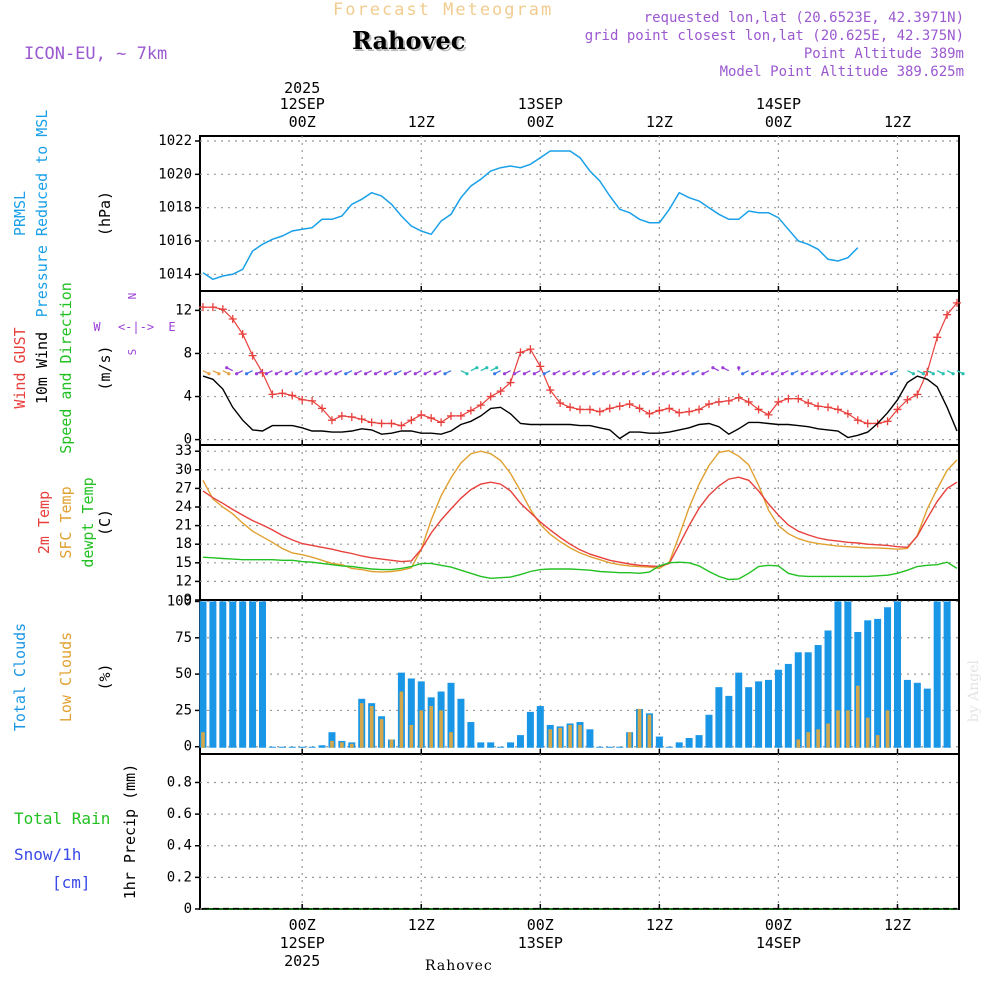 The image size is (1000, 1000). Describe the element at coordinates (179, 846) in the screenshot. I see `y-tick-label: 0.4` at that location.